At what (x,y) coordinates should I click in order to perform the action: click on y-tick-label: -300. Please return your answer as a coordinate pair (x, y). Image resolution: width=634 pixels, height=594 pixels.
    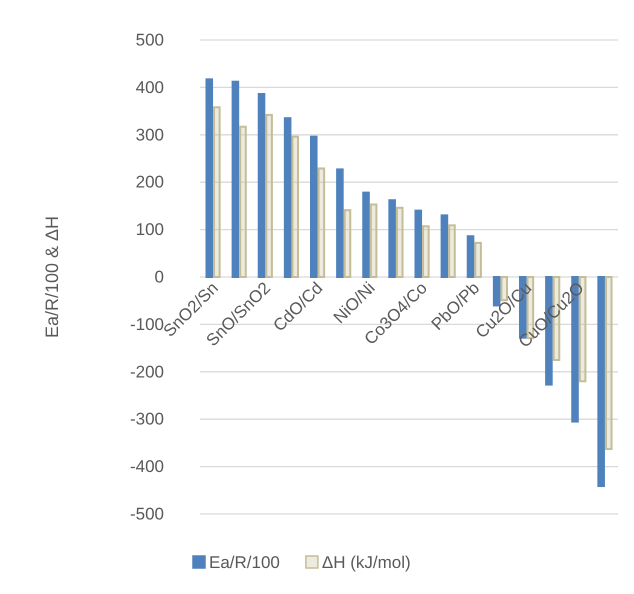
    Looking at the image, I should click on (147, 419).